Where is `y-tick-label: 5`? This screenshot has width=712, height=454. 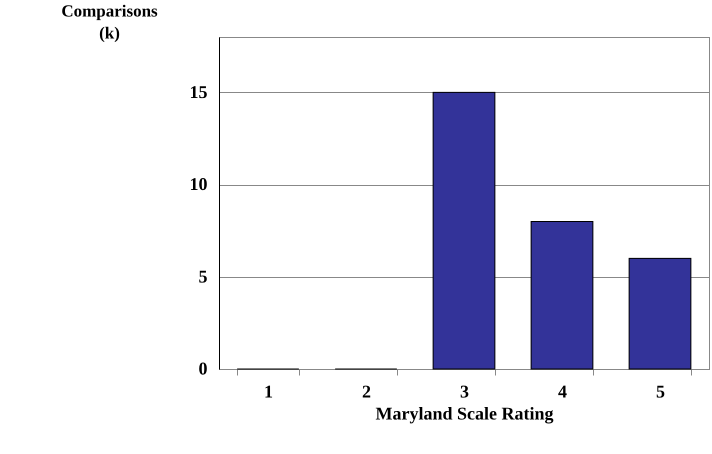
y-tick-label: 5 is located at coordinates (203, 276).